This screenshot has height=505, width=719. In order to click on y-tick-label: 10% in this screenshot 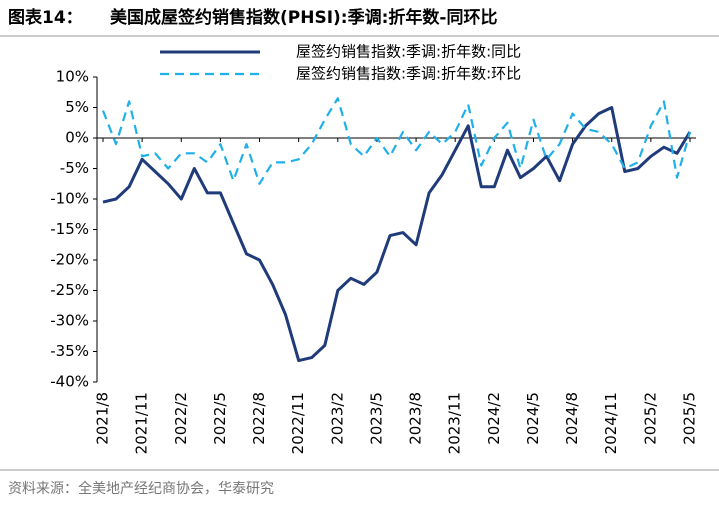, I will do `click(72, 77)`.